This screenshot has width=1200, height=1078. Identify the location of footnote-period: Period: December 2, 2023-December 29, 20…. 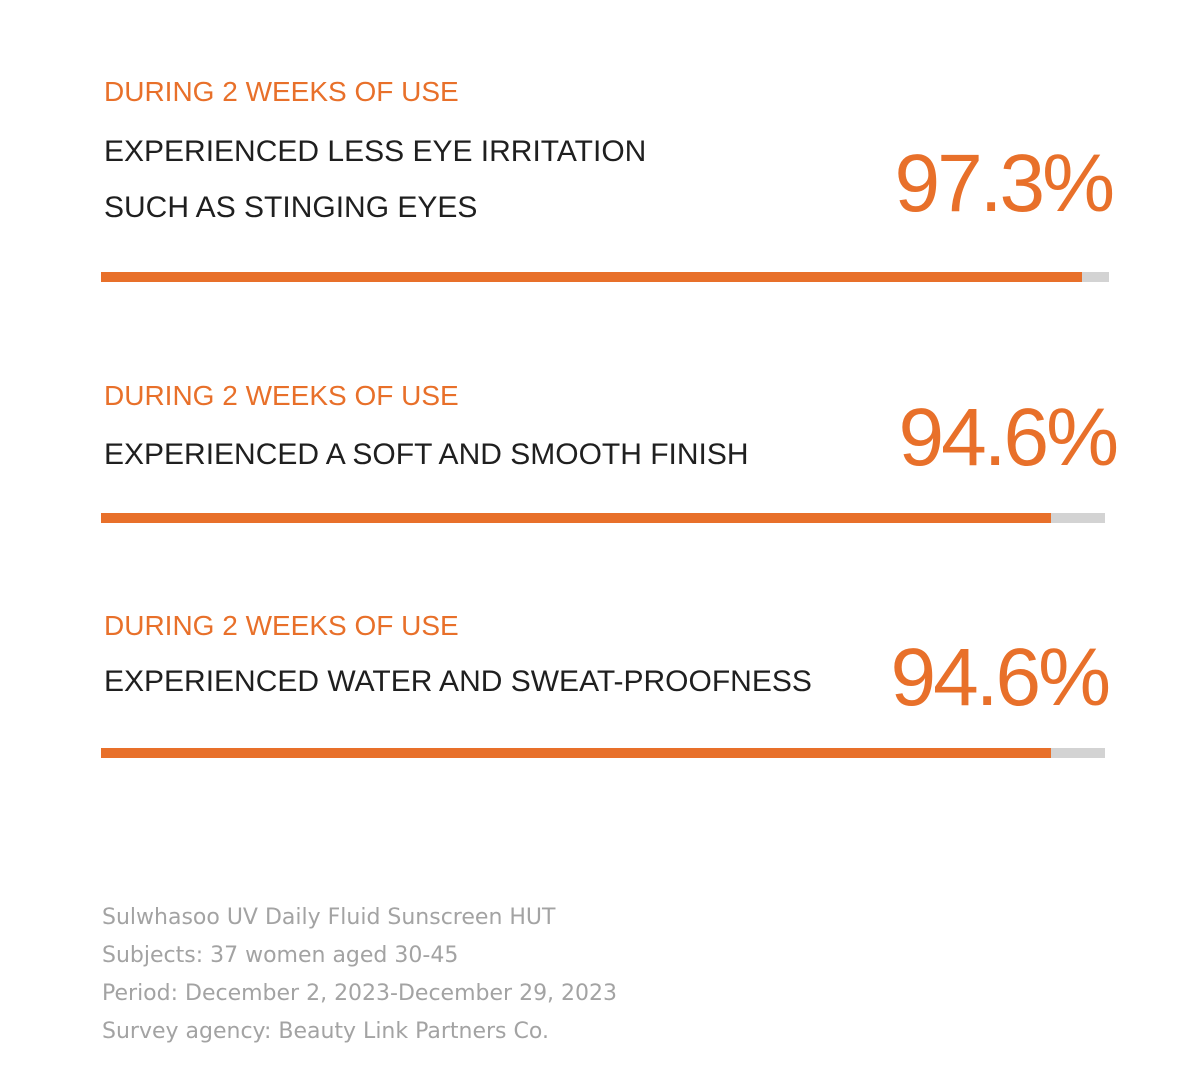
(360, 993).